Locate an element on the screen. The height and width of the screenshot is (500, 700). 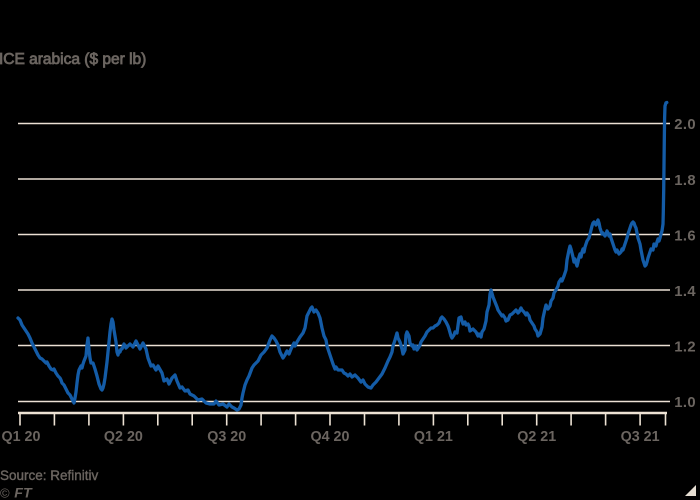
svg-text: Q4 20 is located at coordinates (330, 437).